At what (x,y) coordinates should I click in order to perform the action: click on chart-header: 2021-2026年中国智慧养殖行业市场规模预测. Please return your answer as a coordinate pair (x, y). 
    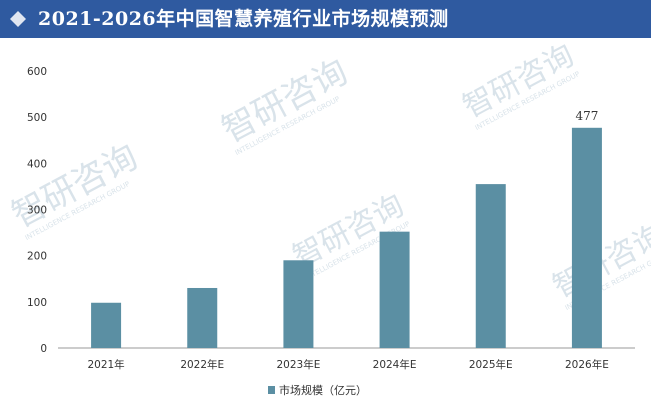
    Looking at the image, I should click on (325, 19).